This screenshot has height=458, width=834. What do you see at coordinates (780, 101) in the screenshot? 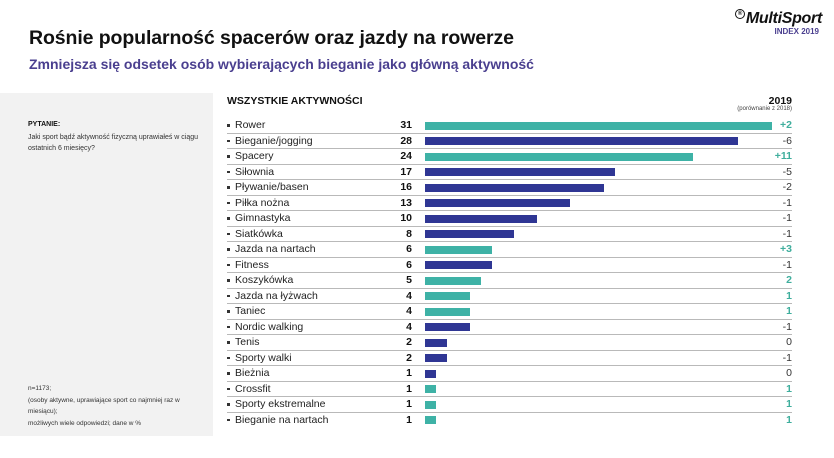
I see `year-label: 2019` at bounding box center [780, 101].